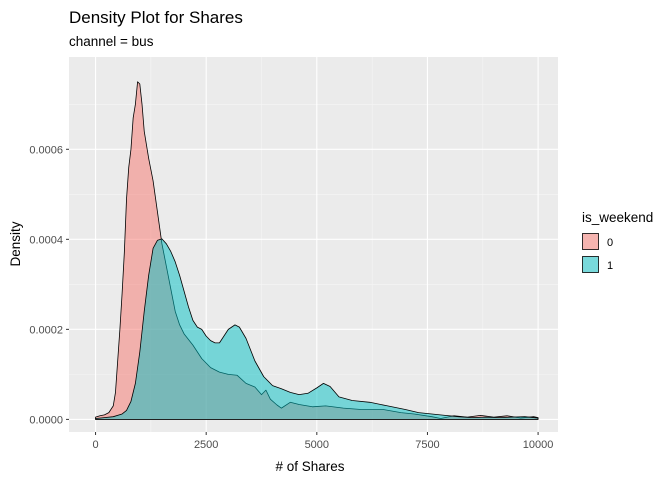 Image resolution: width=672 pixels, height=480 pixels. What do you see at coordinates (46, 420) in the screenshot?
I see `y-tick-label: 0.0000` at bounding box center [46, 420].